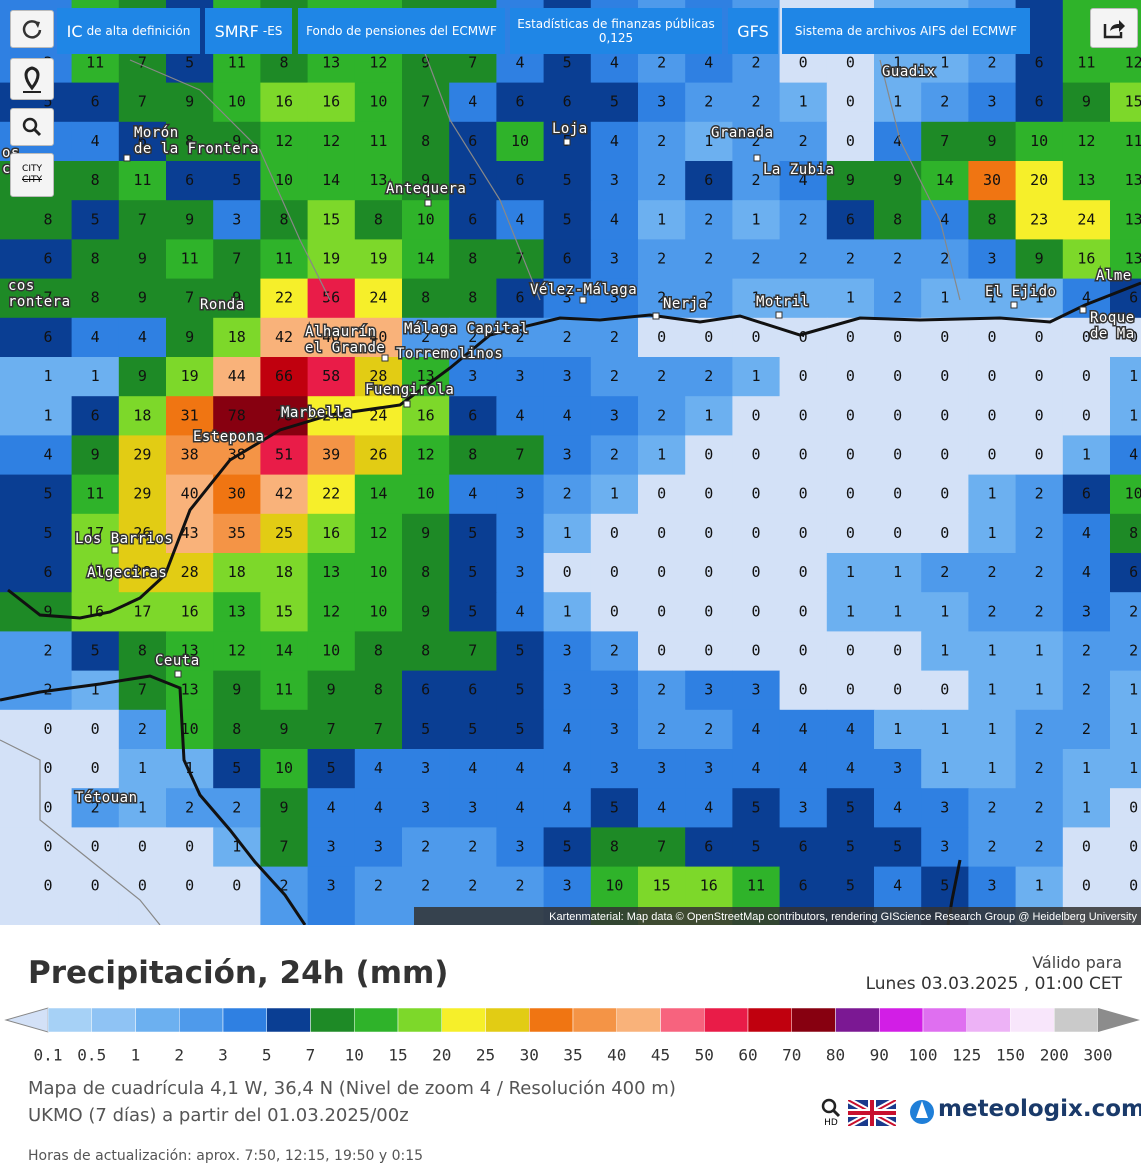  Describe the element at coordinates (288, 1020) in the screenshot. I see `scale-swatch` at that location.